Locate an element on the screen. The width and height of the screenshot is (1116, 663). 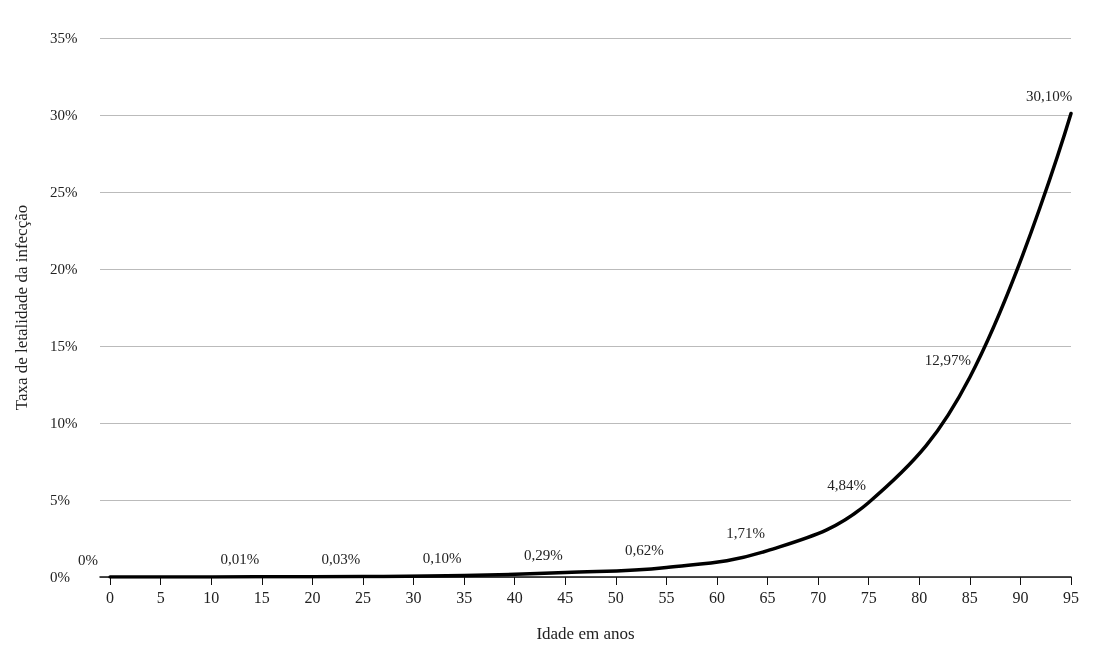
x-tick-label: 25 is located at coordinates (362, 597).